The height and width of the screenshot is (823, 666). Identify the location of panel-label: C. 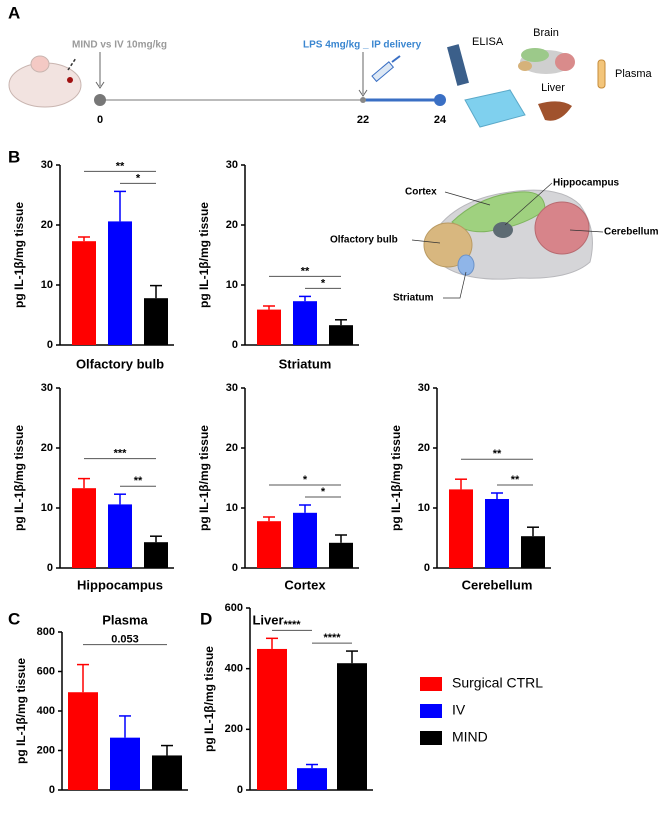
(14, 618).